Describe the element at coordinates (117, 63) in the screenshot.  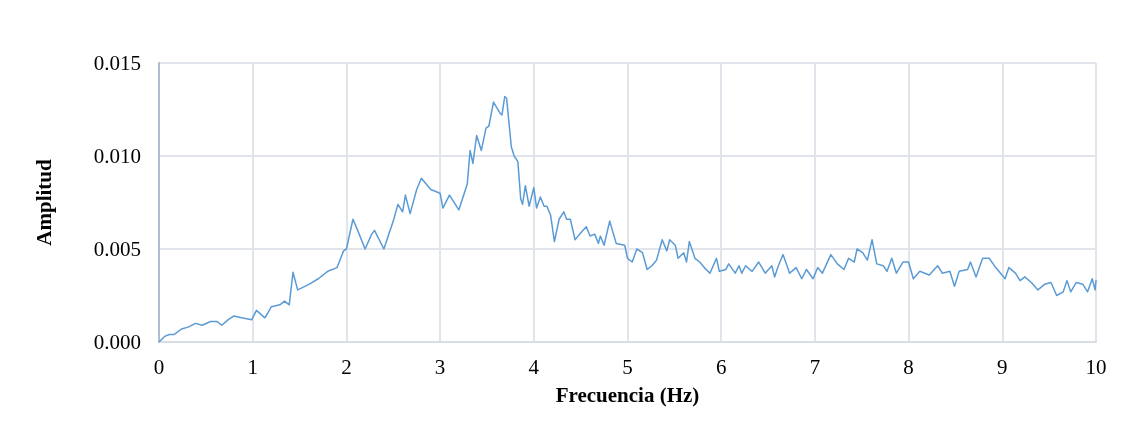
I see `y-tick-label: 0.015` at that location.